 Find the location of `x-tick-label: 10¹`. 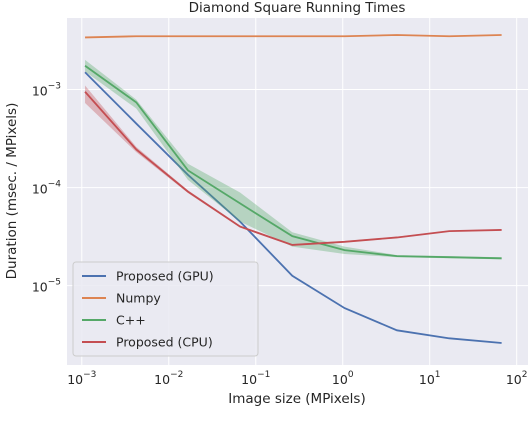

x-tick-label: 10¹ is located at coordinates (430, 378).